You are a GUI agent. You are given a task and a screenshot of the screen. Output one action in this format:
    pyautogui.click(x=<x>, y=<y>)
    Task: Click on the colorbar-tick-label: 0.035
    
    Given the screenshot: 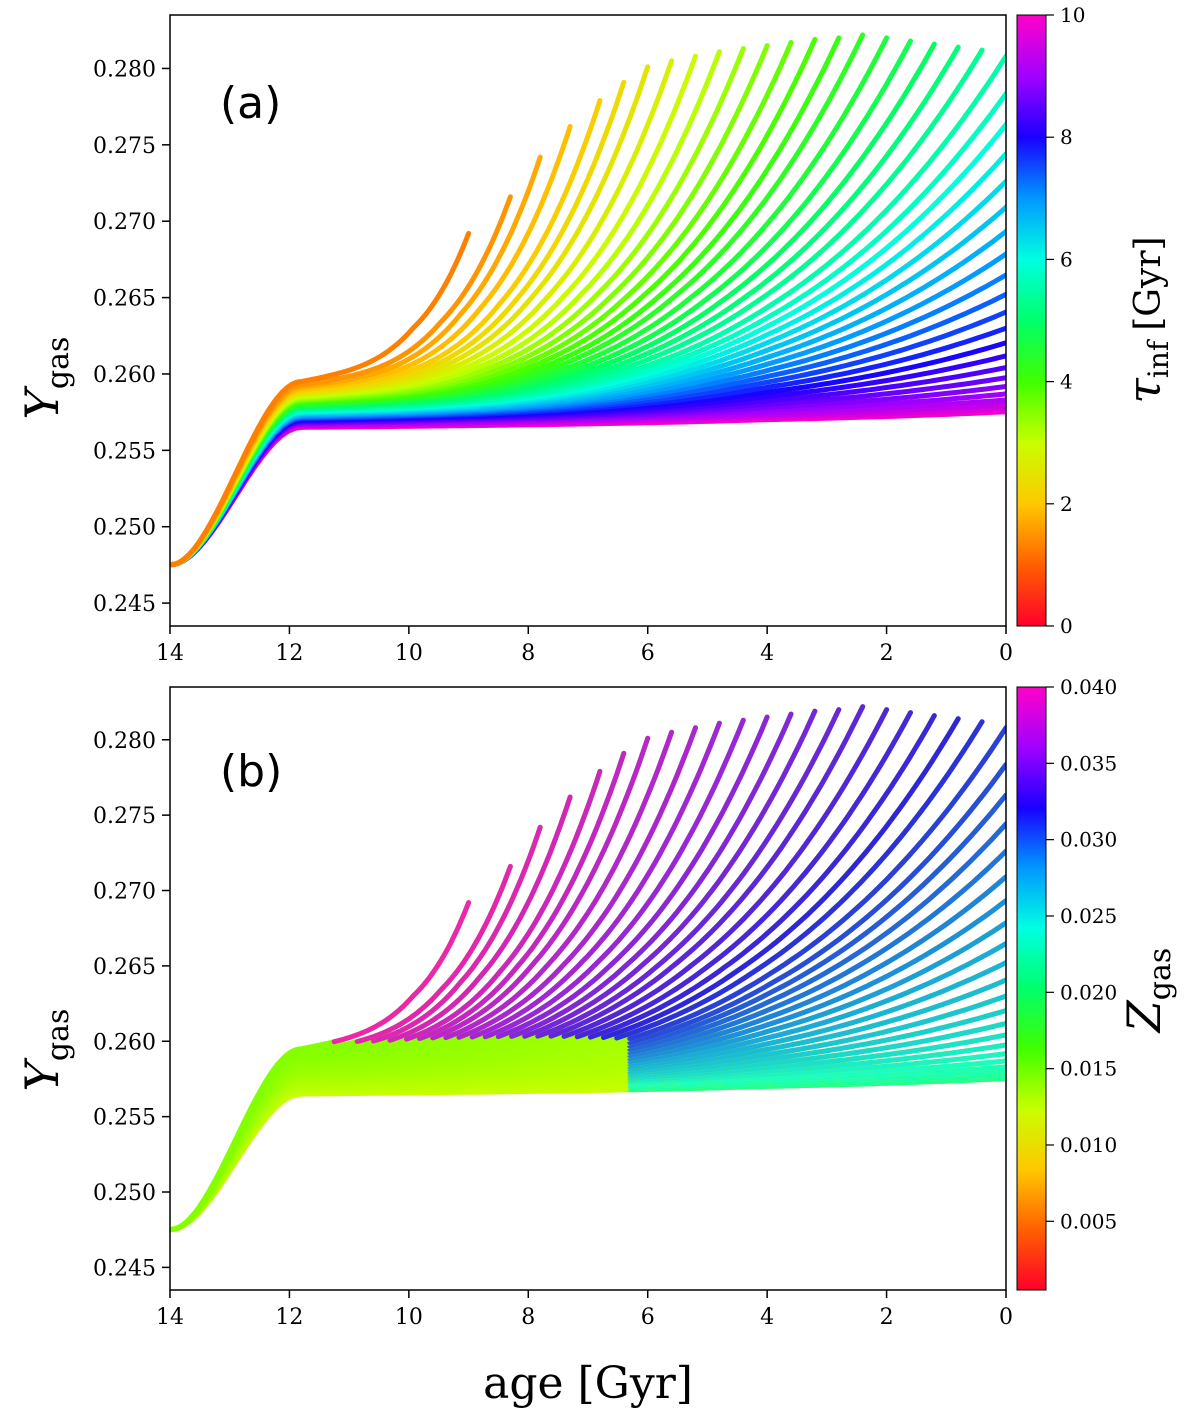 What is the action you would take?
    pyautogui.click(x=1088, y=763)
    